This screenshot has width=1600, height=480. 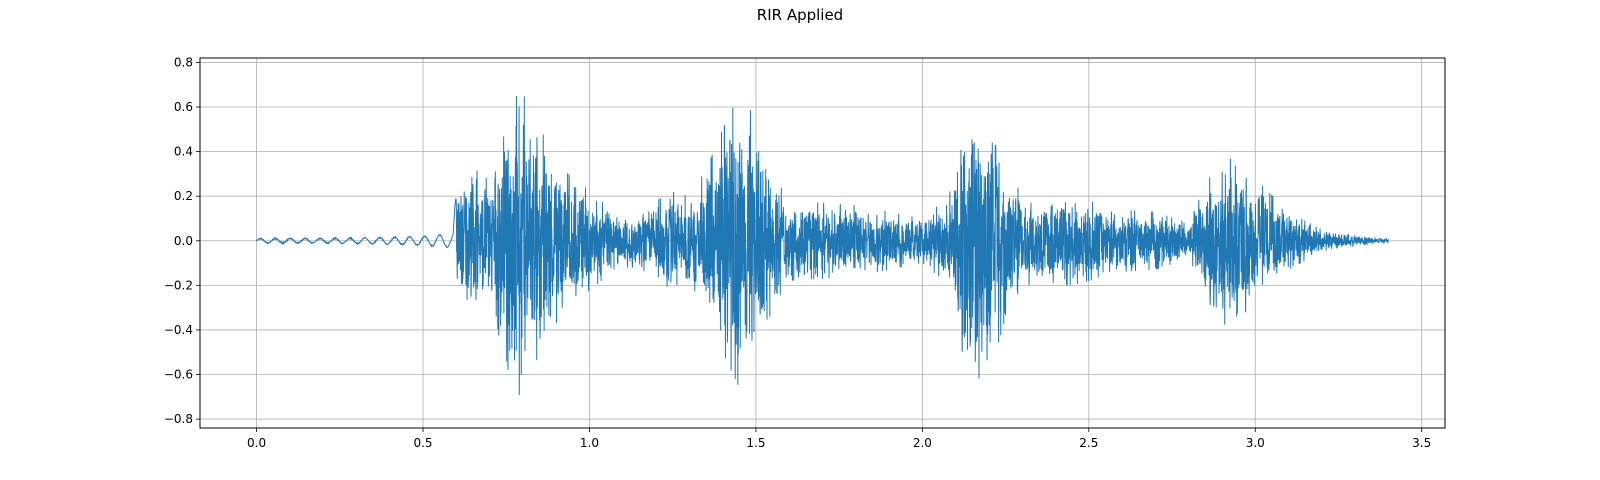 What do you see at coordinates (183, 62) in the screenshot?
I see `y-tick-label: 0.8` at bounding box center [183, 62].